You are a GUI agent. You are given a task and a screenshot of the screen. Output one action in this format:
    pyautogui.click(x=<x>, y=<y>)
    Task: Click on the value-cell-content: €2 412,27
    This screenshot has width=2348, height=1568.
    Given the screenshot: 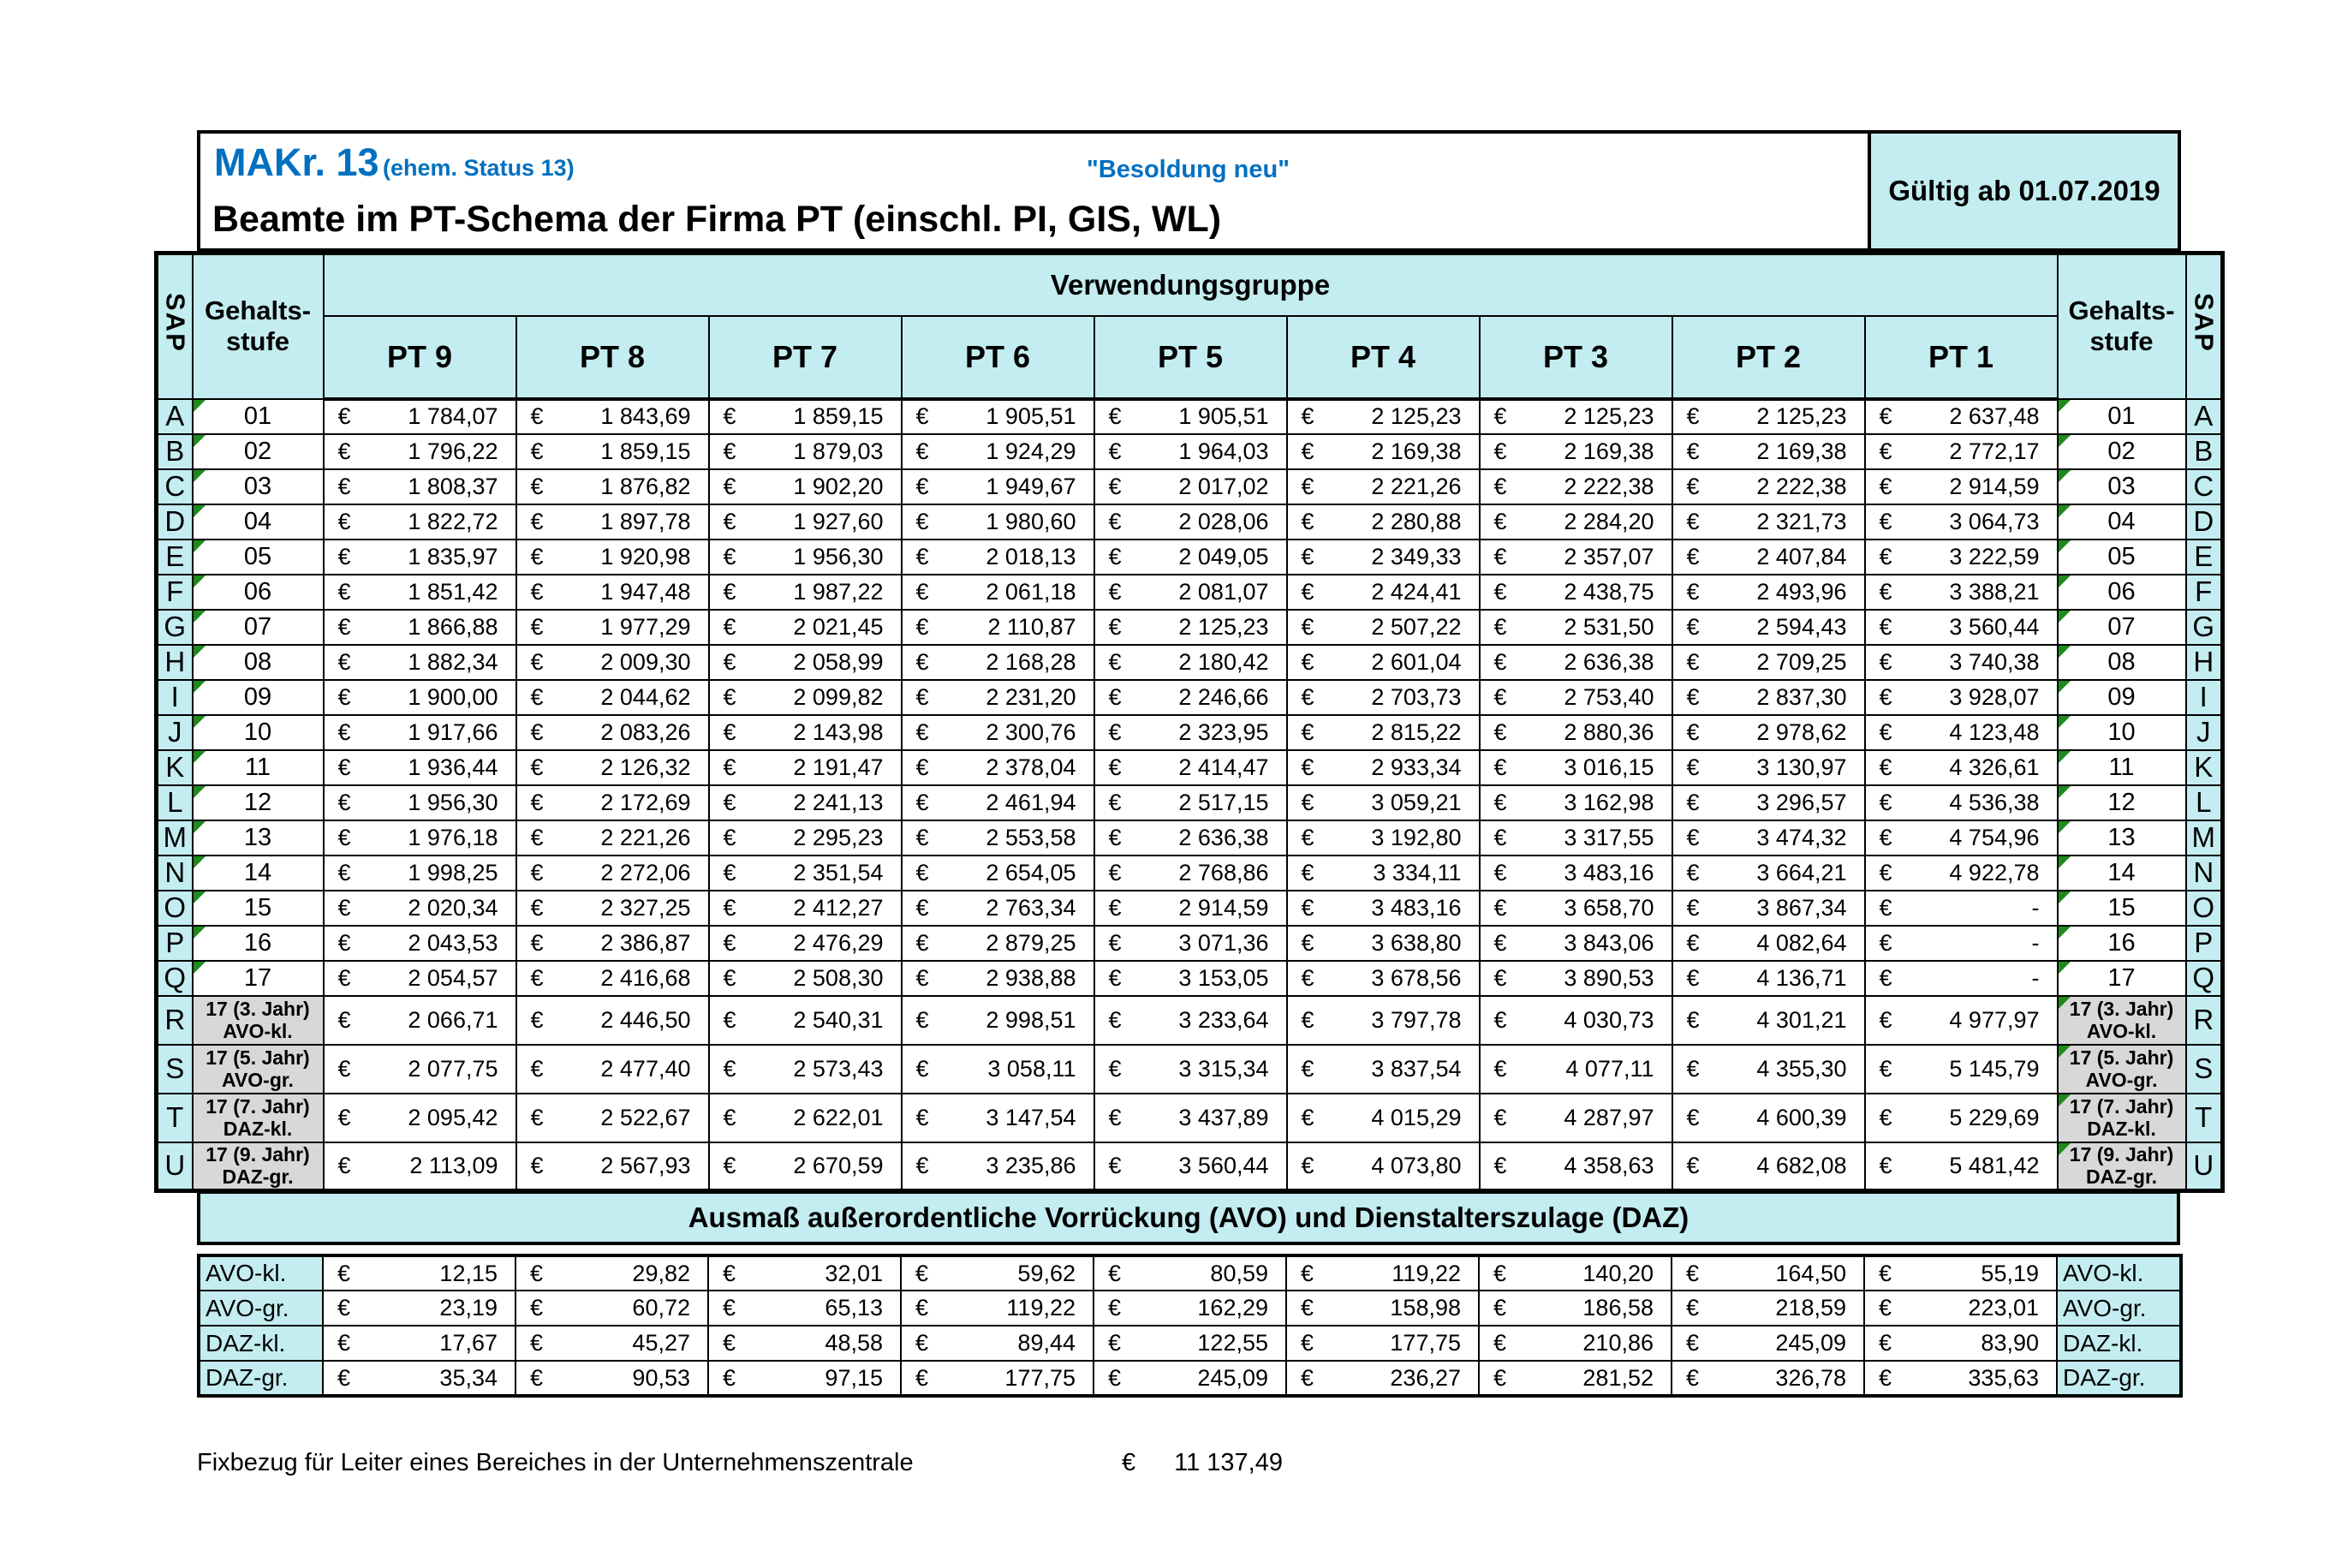 What is the action you would take?
    pyautogui.click(x=805, y=908)
    